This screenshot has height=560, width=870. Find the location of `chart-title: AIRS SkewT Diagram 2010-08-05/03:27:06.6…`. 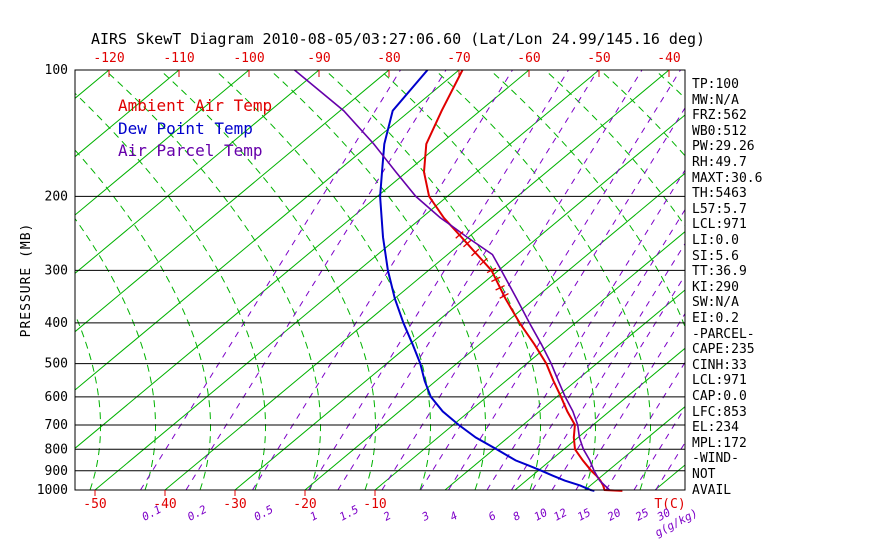

chart-title: AIRS SkewT Diagram 2010-08-05/03:27:06.6… is located at coordinates (398, 39).